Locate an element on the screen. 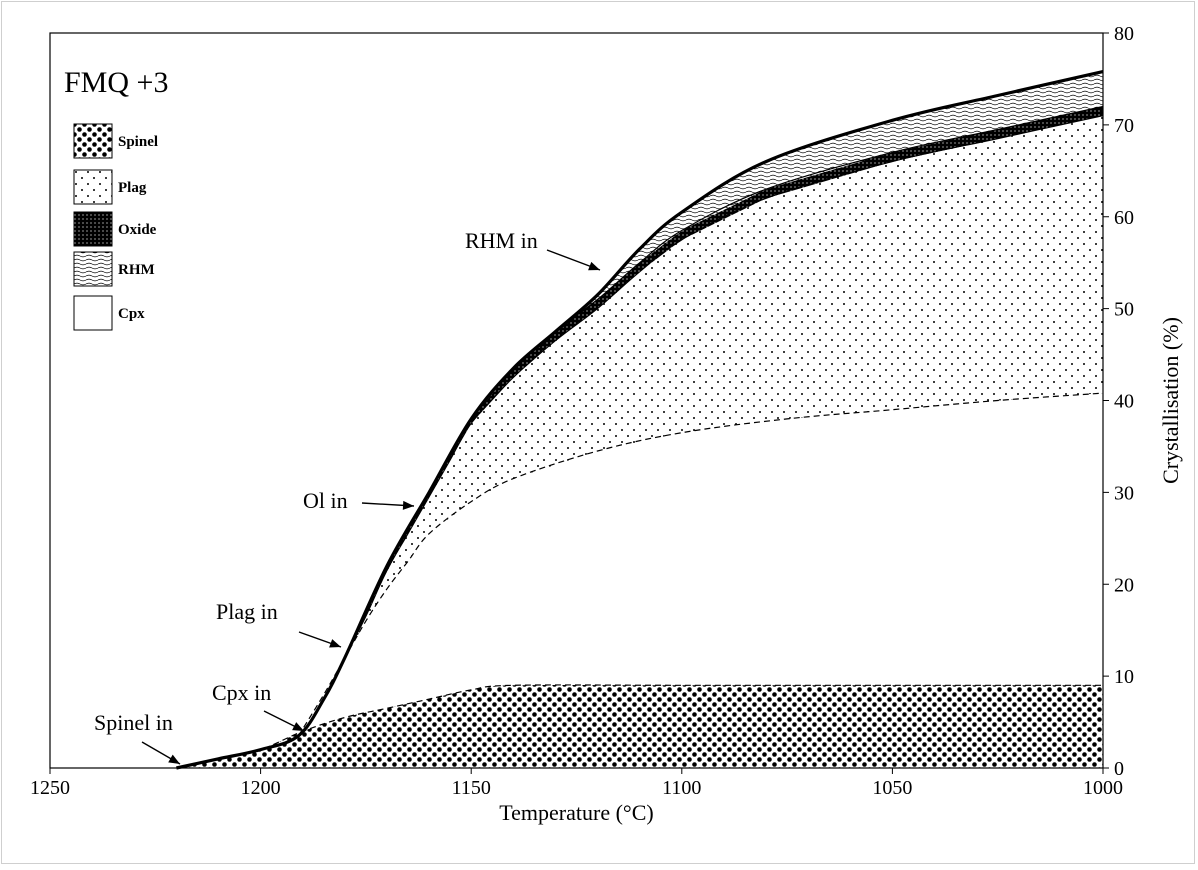 The width and height of the screenshot is (1198, 870). y-tick-label: 40 is located at coordinates (1124, 402).